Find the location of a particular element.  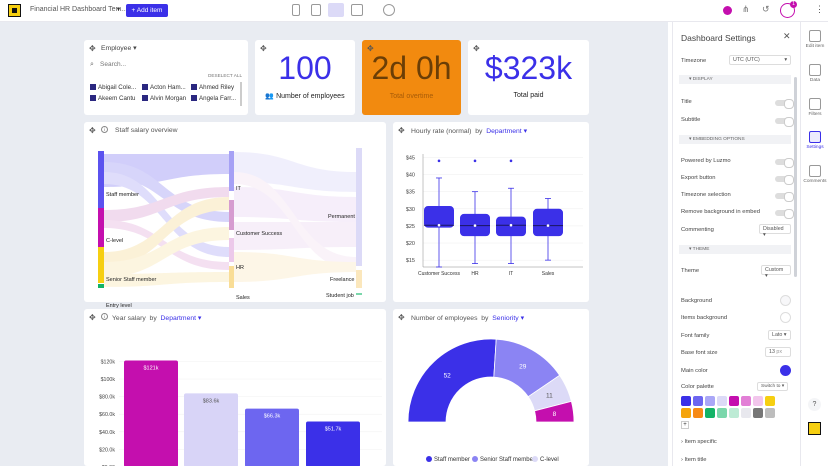

donut-slice is located at coordinates (554, 411).